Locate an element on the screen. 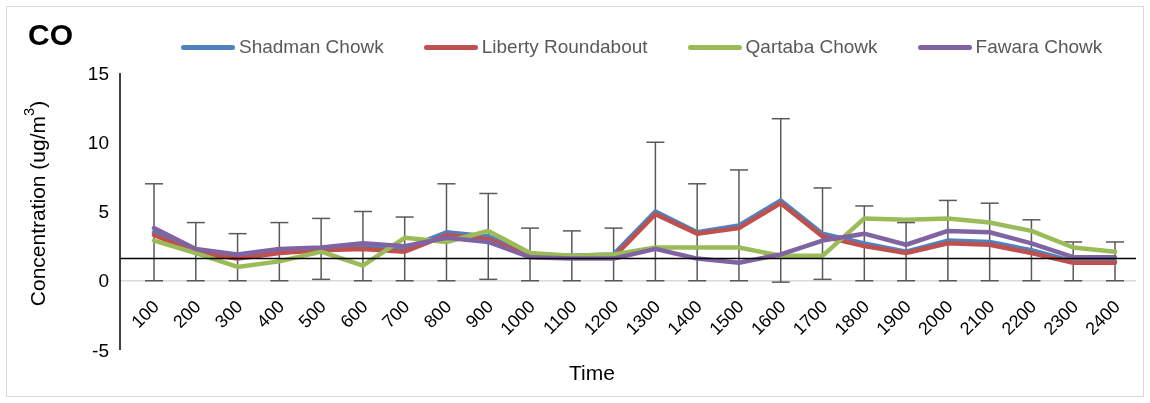  y-tick-label: 15 is located at coordinates (98, 73).